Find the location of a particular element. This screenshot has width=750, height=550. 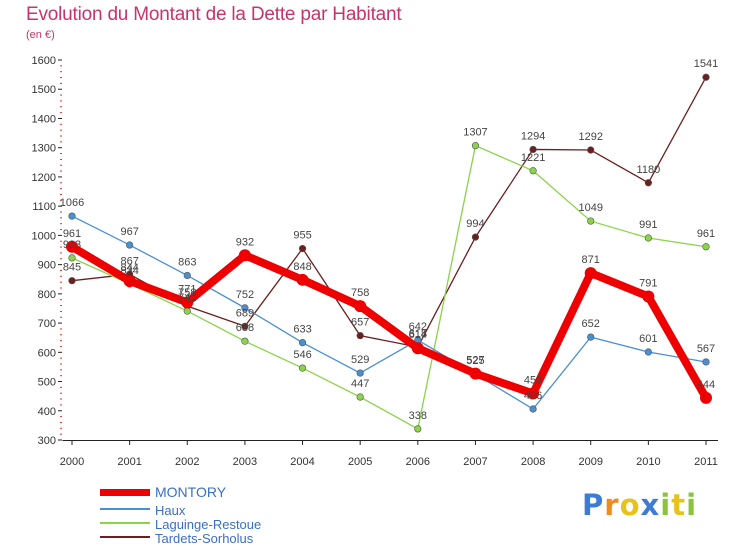

data-label-montory: 444 is located at coordinates (706, 385).